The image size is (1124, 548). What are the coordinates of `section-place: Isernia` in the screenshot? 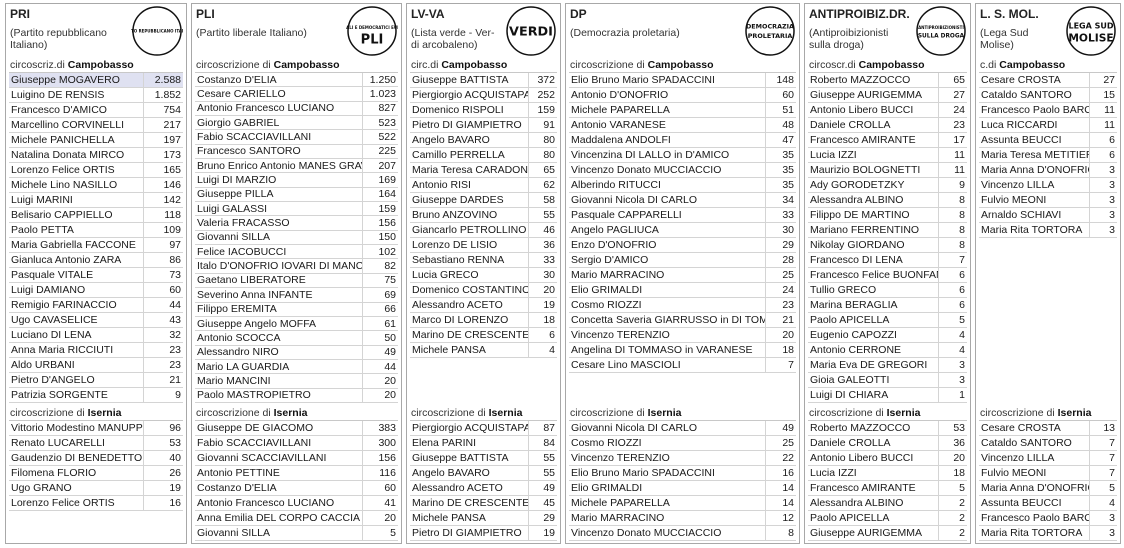 It's located at (104, 413).